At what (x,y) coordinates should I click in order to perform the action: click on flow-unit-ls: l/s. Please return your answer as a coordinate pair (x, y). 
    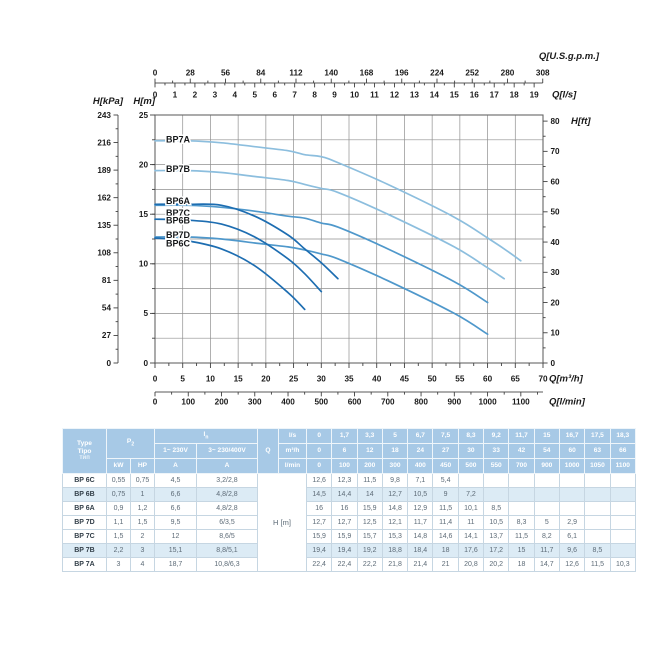
    Looking at the image, I should click on (292, 436).